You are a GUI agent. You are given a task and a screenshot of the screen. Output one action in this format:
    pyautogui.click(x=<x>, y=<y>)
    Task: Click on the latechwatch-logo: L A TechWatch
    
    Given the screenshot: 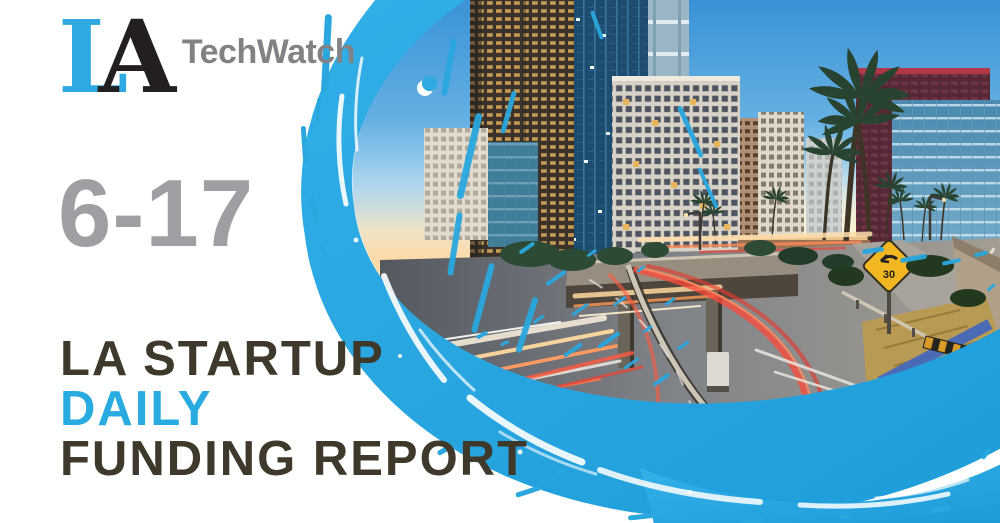 What is the action you would take?
    pyautogui.click(x=207, y=58)
    